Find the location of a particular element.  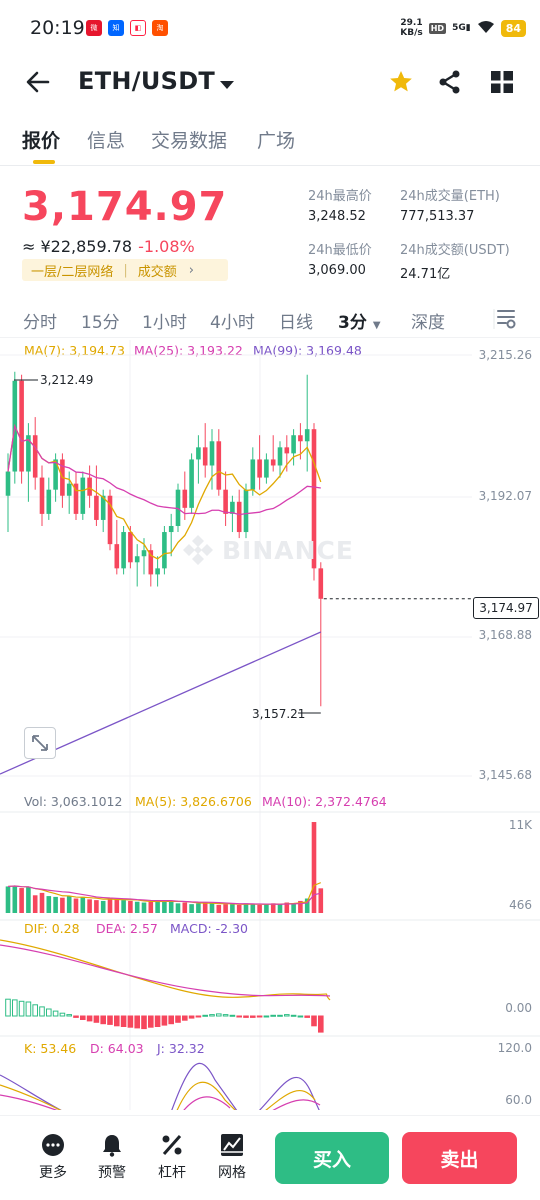

macd-dea-line is located at coordinates (165, 970).